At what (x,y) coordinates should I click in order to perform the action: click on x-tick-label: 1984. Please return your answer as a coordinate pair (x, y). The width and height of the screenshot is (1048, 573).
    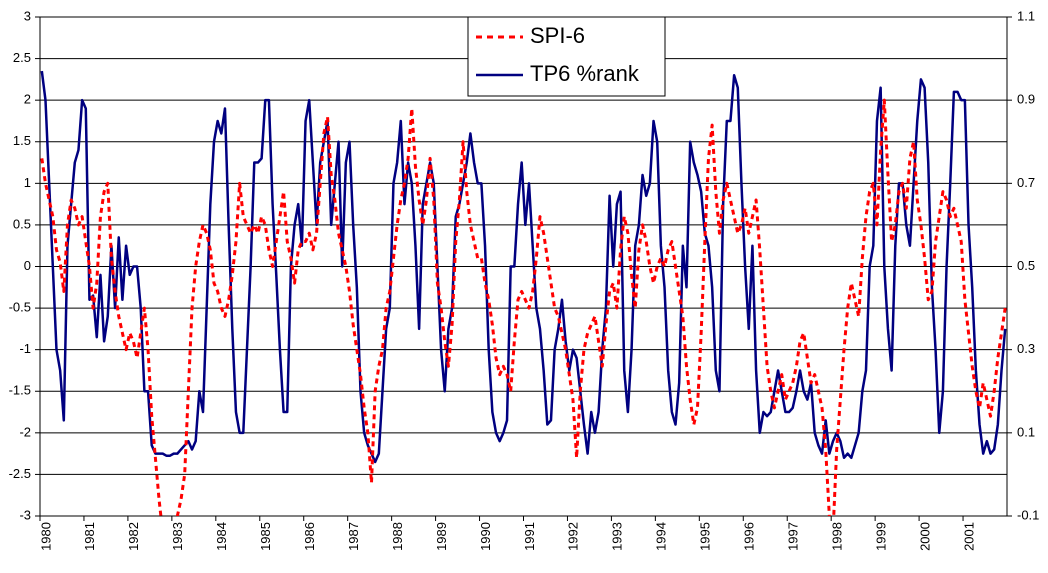
    Looking at the image, I should click on (221, 536).